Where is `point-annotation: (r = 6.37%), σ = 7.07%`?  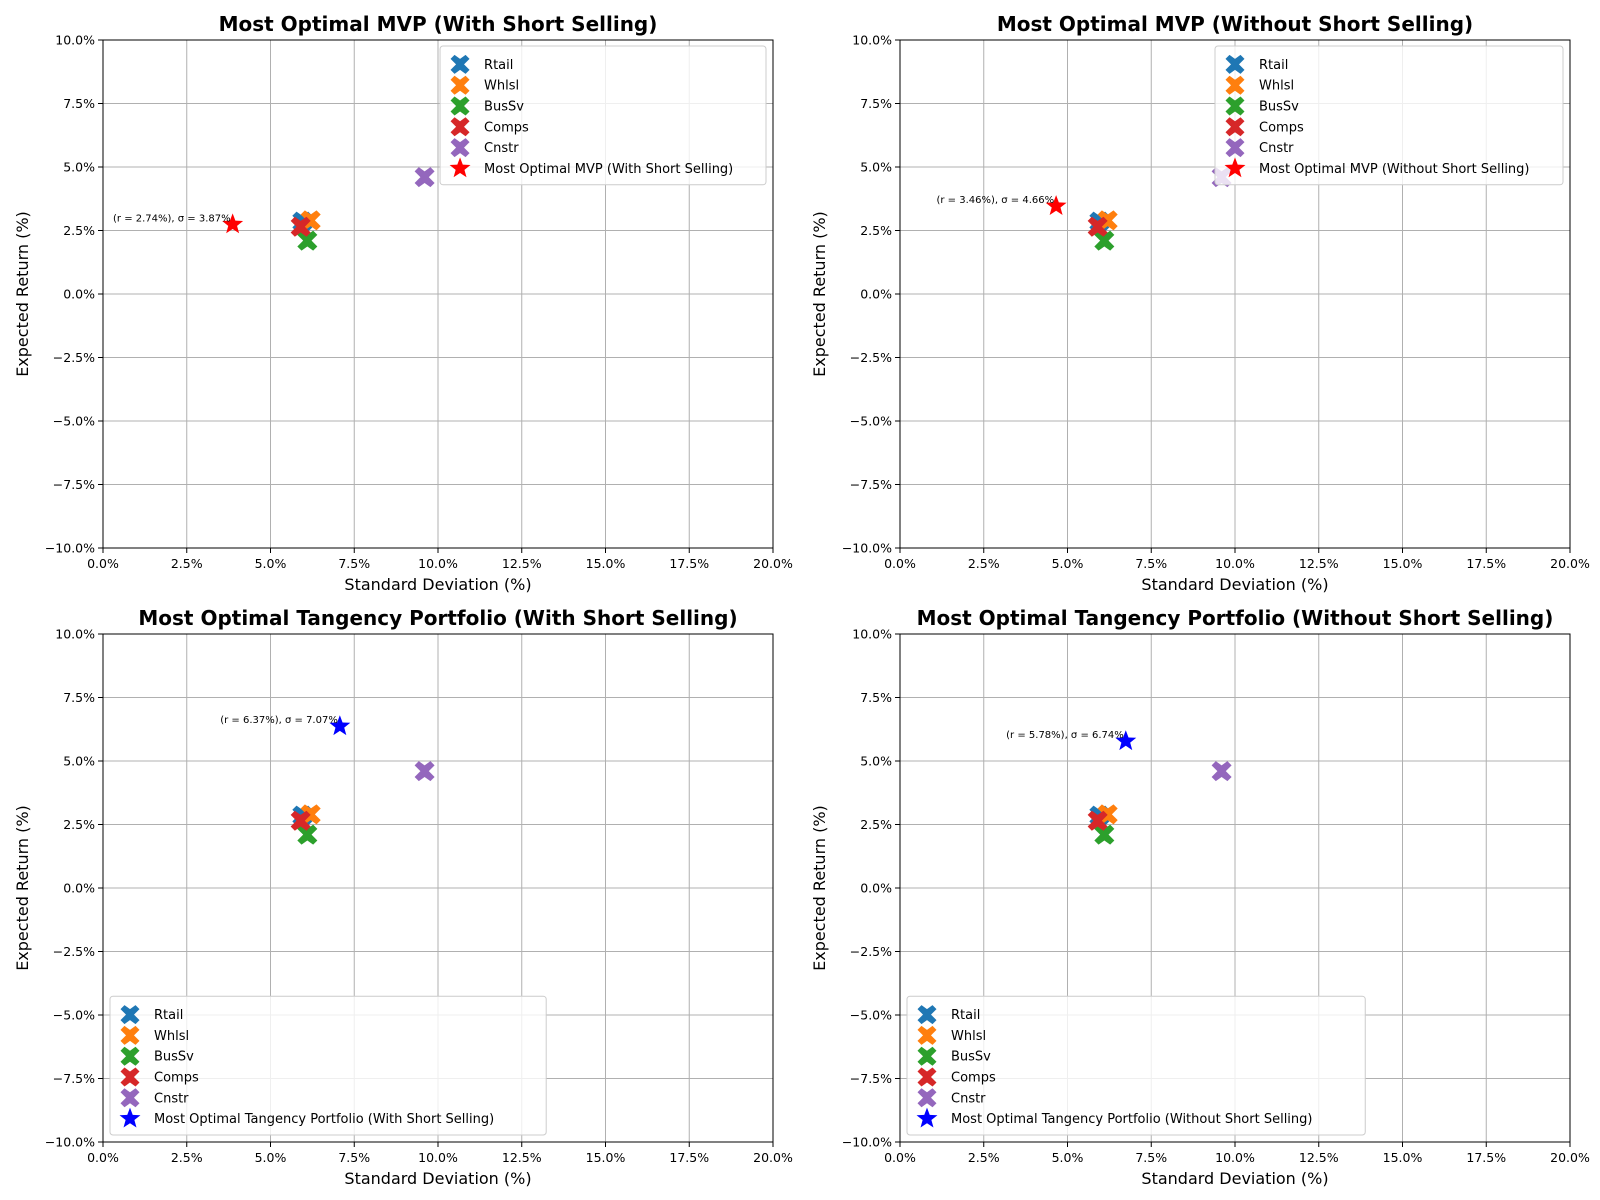
point-annotation: (r = 6.37%), σ = 7.07% is located at coordinates (279, 720).